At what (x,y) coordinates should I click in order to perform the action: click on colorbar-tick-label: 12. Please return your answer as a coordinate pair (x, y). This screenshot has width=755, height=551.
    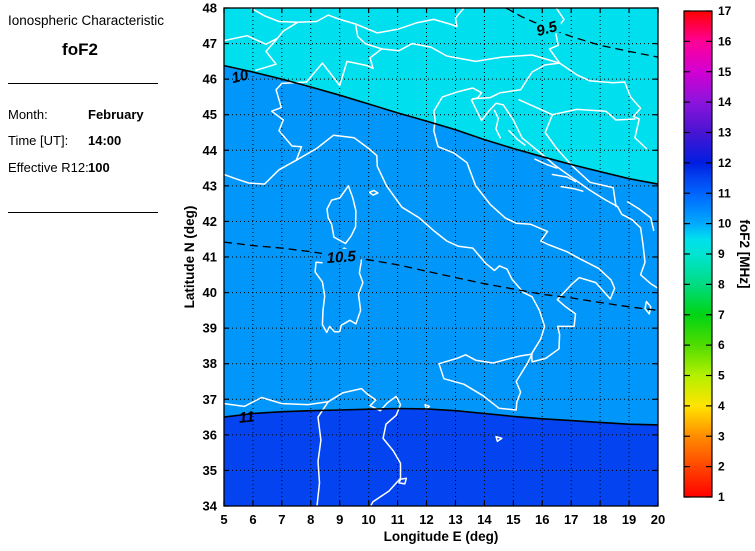
    Looking at the image, I should click on (725, 163).